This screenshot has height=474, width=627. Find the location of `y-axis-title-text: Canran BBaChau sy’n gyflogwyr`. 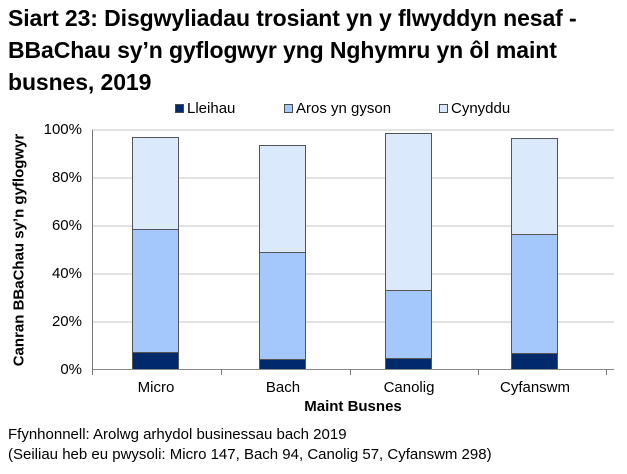

y-axis-title-text: Canran BBaChau sy’n gyflogwyr is located at coordinates (19, 250).